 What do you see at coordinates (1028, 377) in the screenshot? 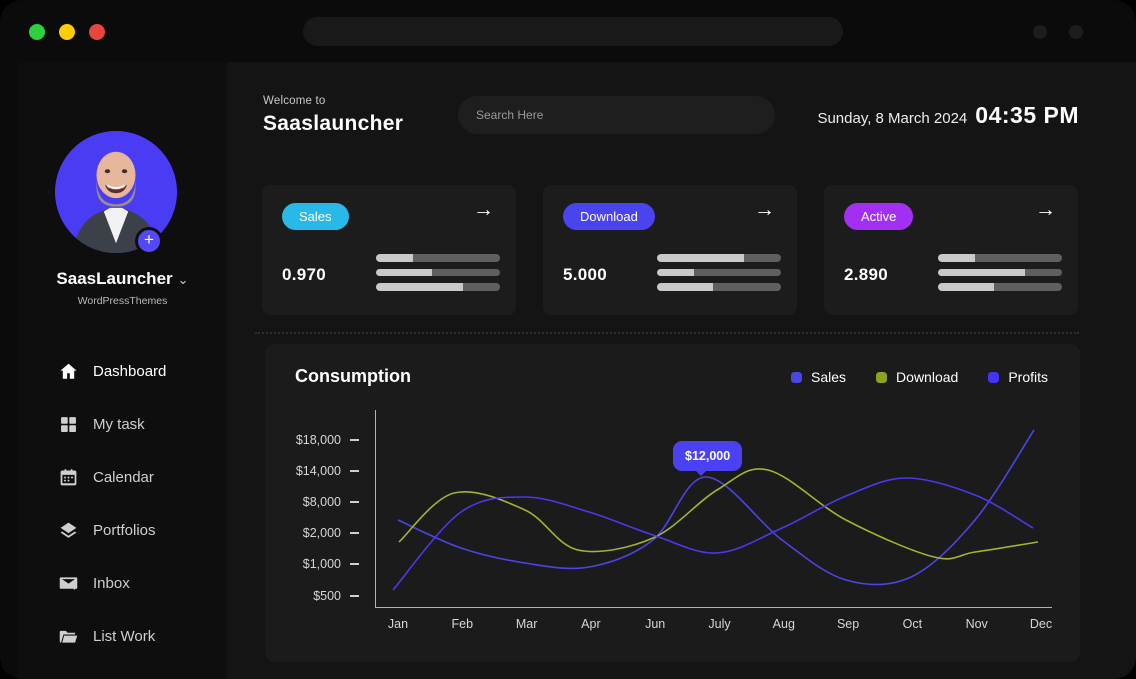
I see `legend-label: Profits` at bounding box center [1028, 377].